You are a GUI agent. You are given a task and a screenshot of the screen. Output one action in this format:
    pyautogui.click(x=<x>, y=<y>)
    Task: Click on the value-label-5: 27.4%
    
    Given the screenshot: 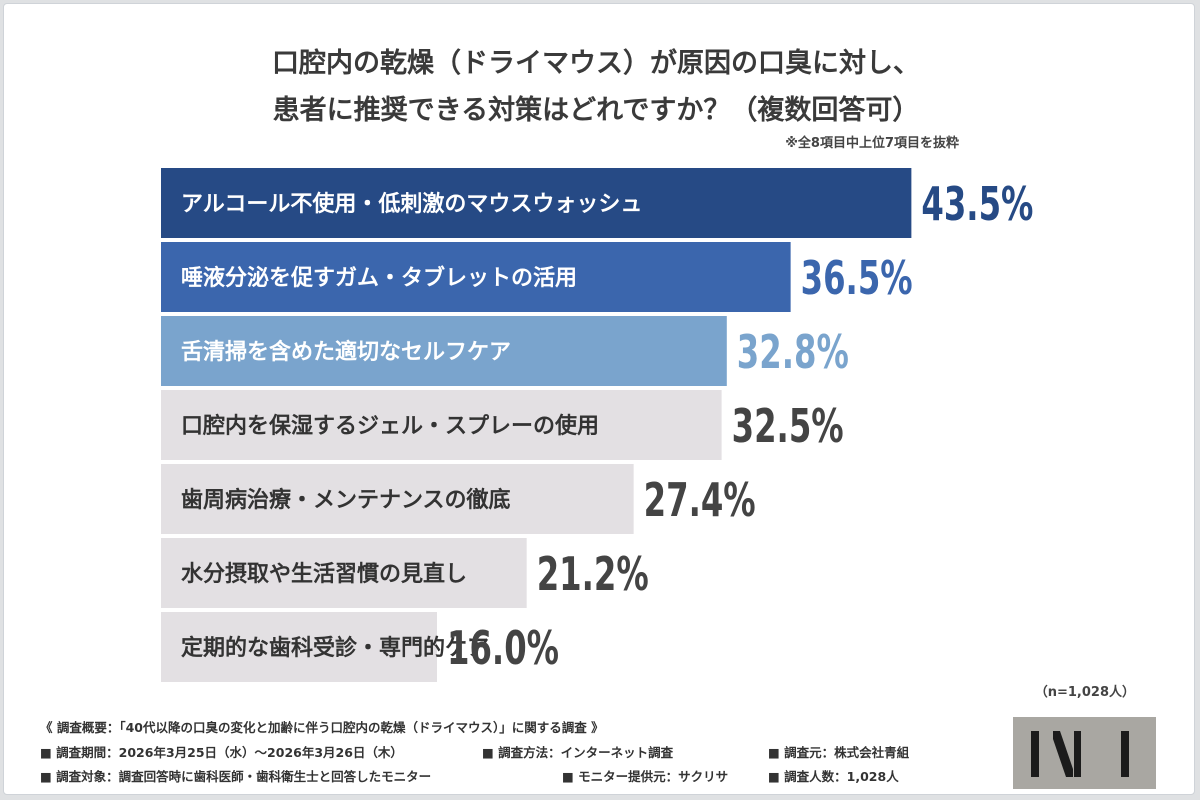 What is the action you would take?
    pyautogui.click(x=700, y=500)
    